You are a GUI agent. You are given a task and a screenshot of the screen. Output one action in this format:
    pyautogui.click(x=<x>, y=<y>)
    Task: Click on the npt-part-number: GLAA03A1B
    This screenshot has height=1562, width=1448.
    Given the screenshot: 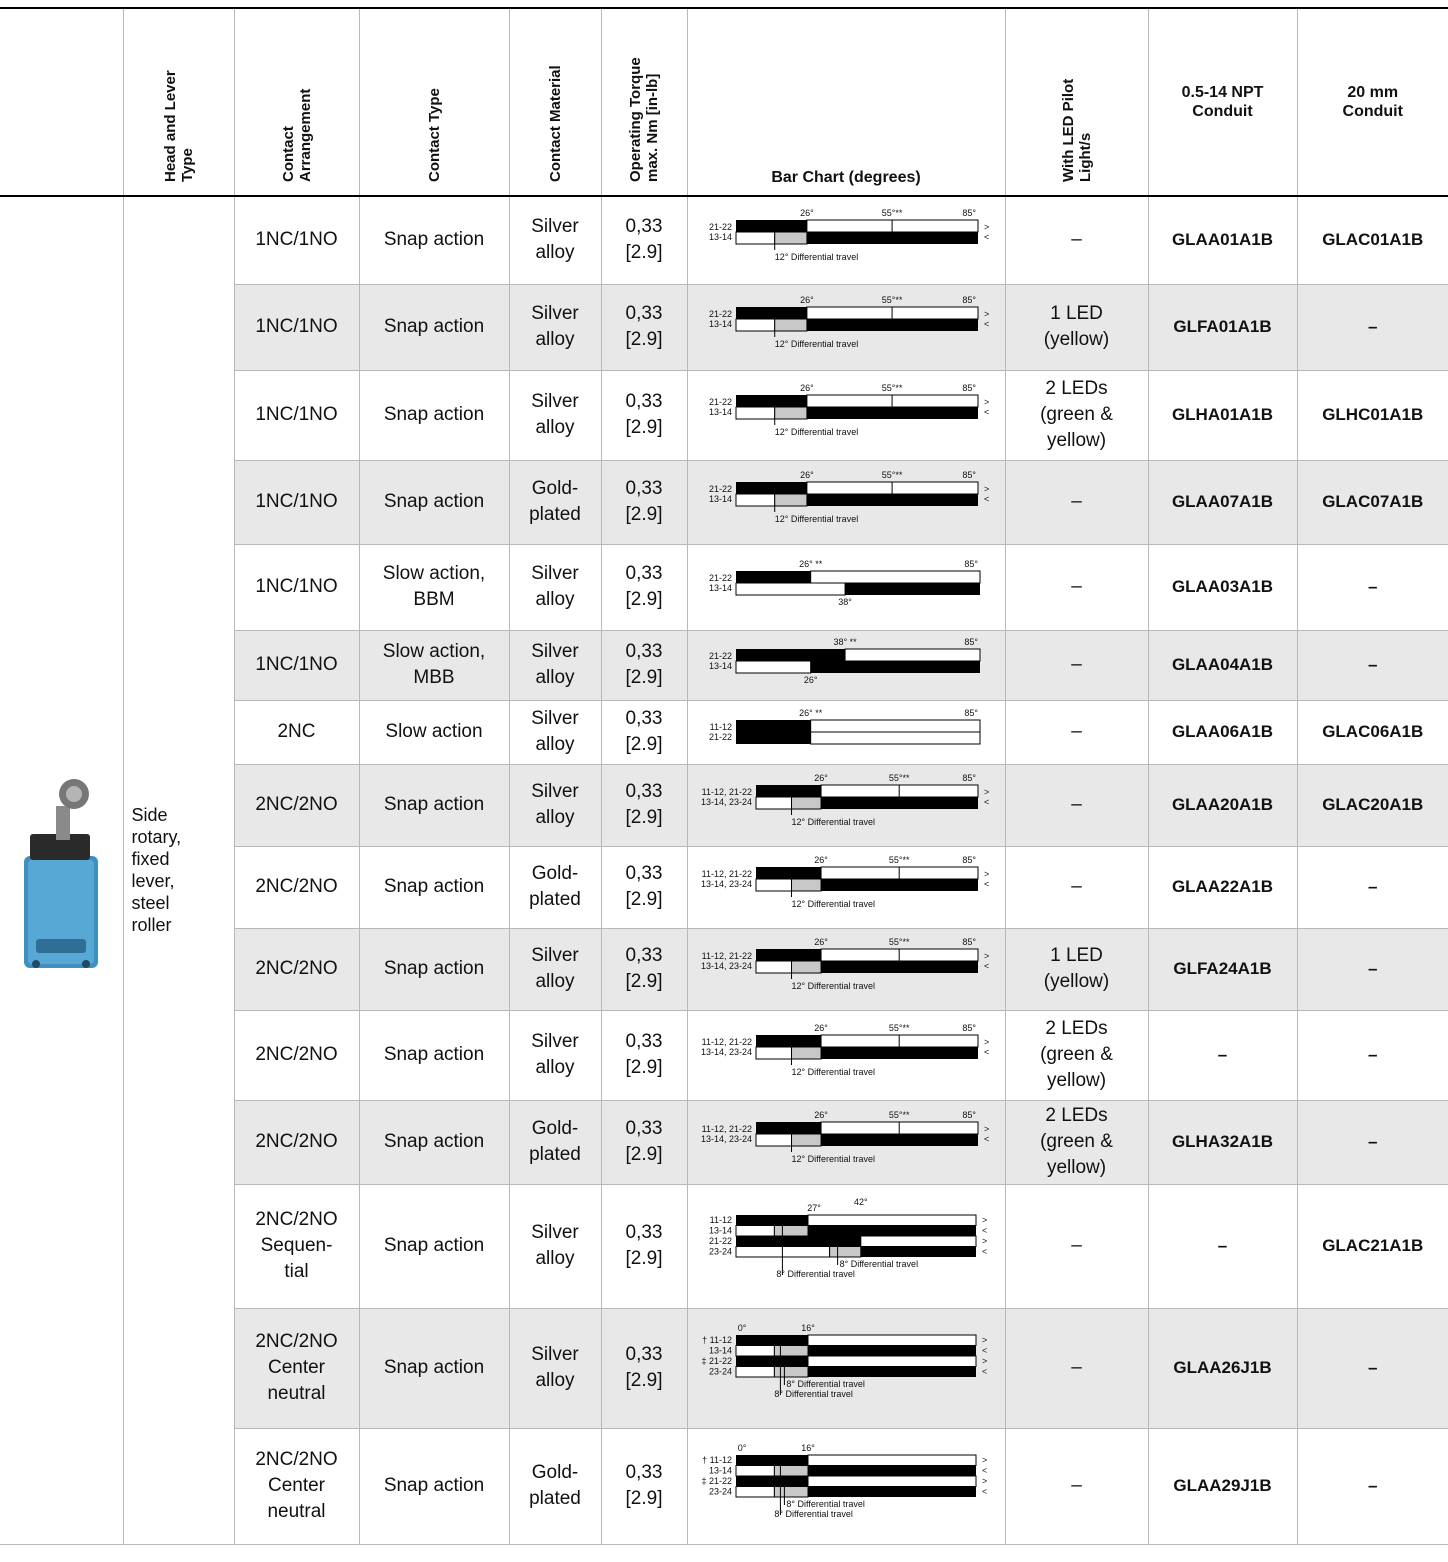 What is the action you would take?
    pyautogui.click(x=1222, y=587)
    